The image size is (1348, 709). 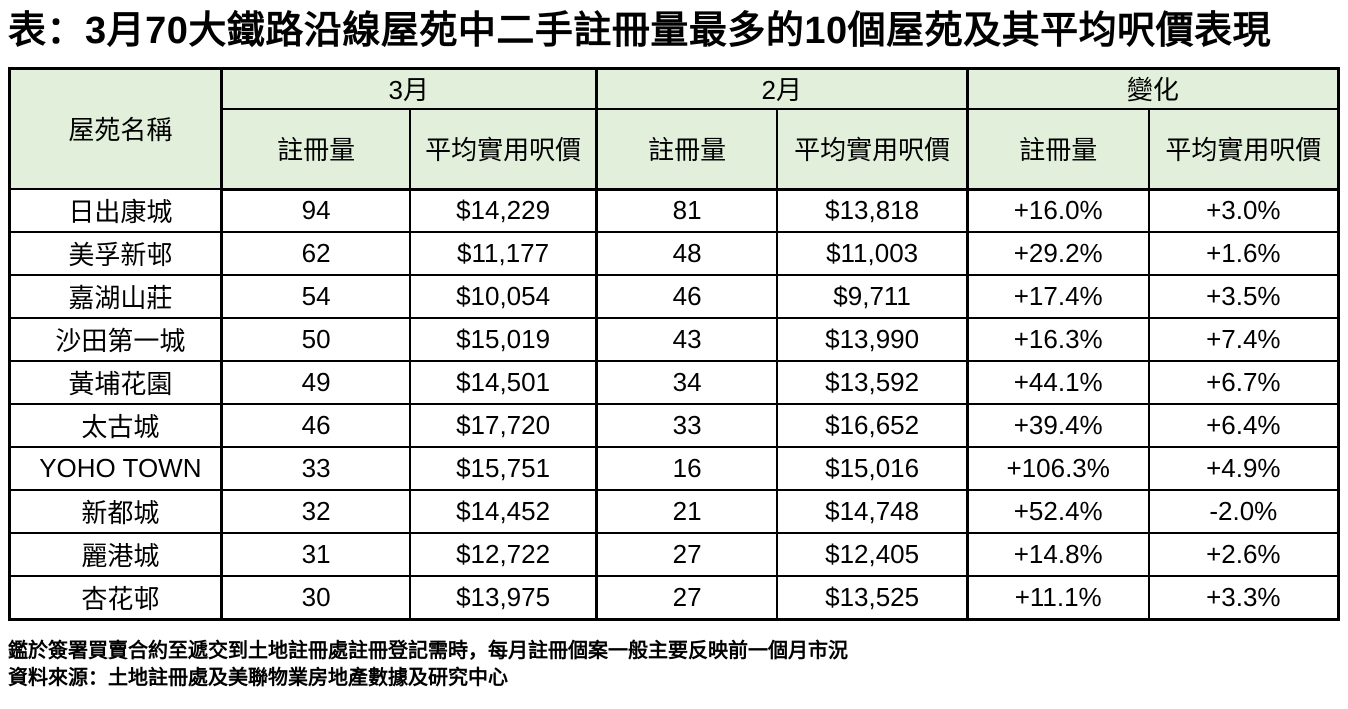 What do you see at coordinates (115, 554) in the screenshot?
I see `estate-name: 麗港城` at bounding box center [115, 554].